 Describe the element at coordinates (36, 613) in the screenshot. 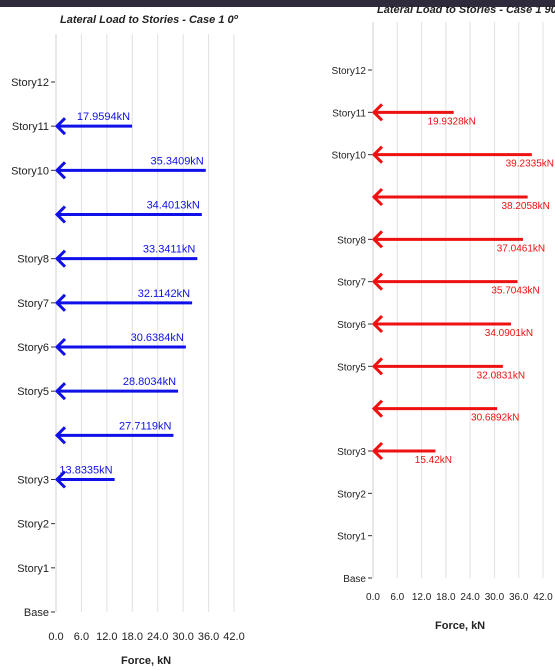

I see `left-y-tick-label-12: Base` at that location.